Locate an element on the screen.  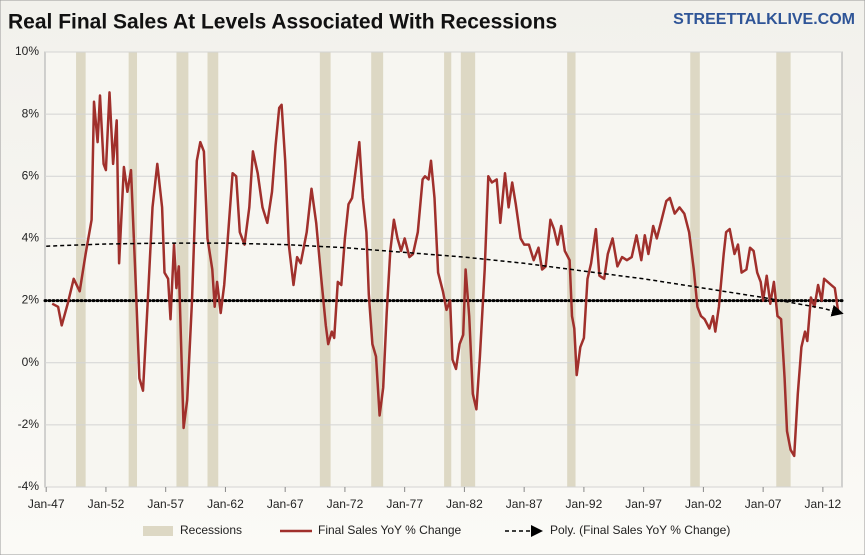
y-tick-label: 6% is located at coordinates (31, 175).